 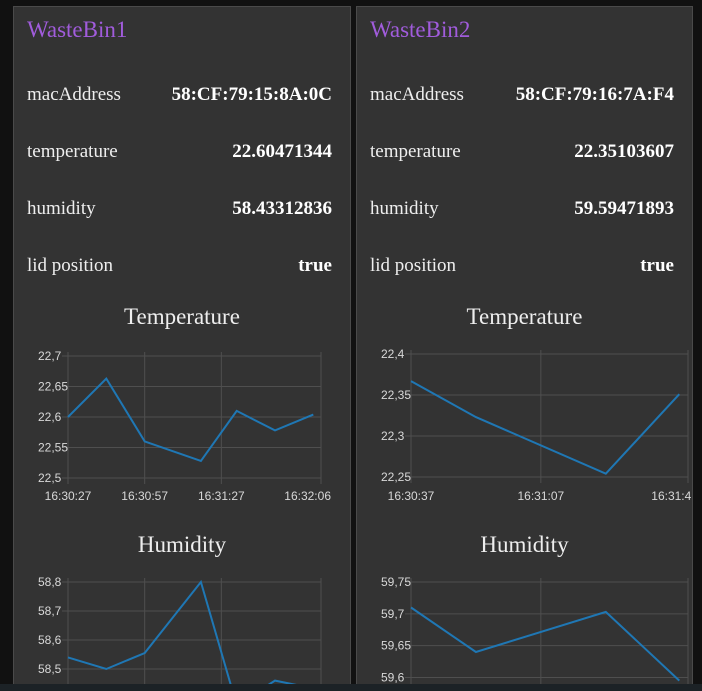 I want to click on x-tick-label: 16:30:27, so click(x=68, y=496).